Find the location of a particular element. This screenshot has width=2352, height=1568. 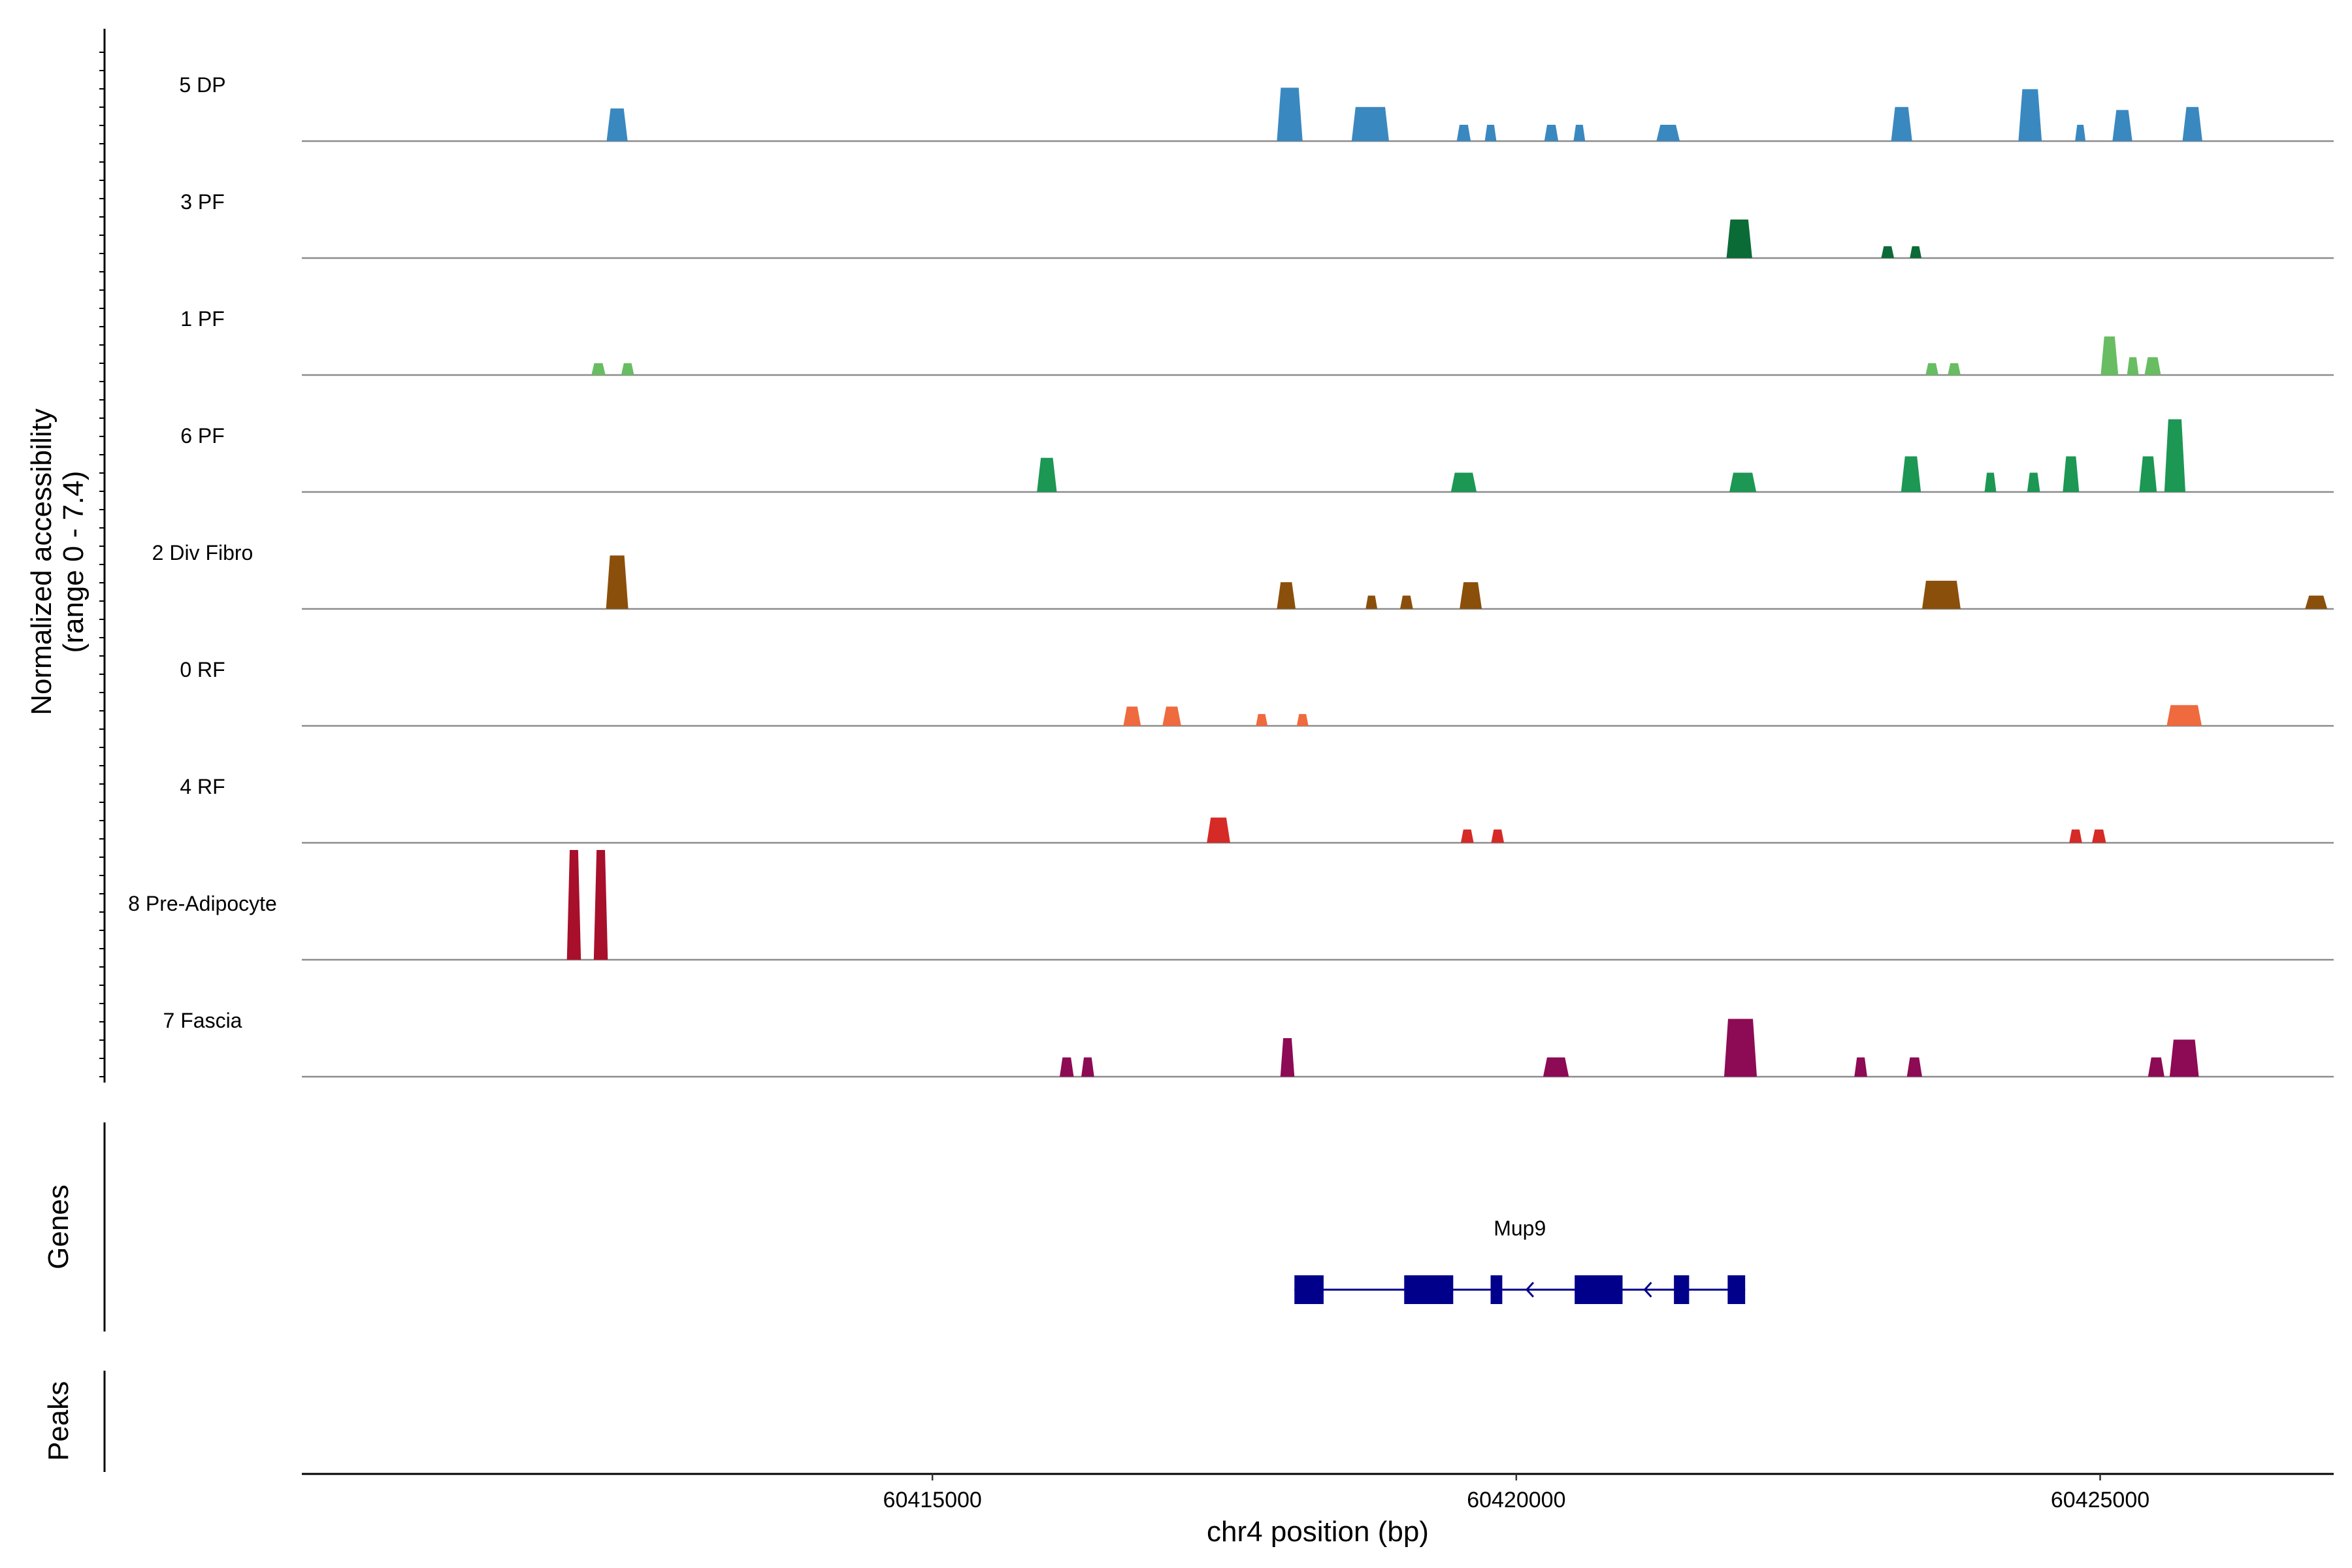

x-tick-label: 60420000 is located at coordinates (1516, 1500).